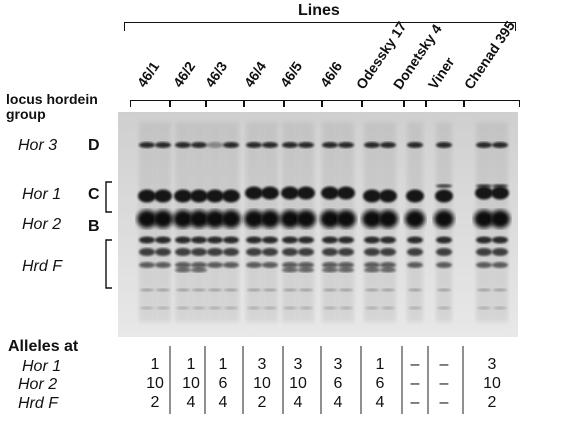  Describe the element at coordinates (148, 74) in the screenshot. I see `lane-label: 46/1` at that location.